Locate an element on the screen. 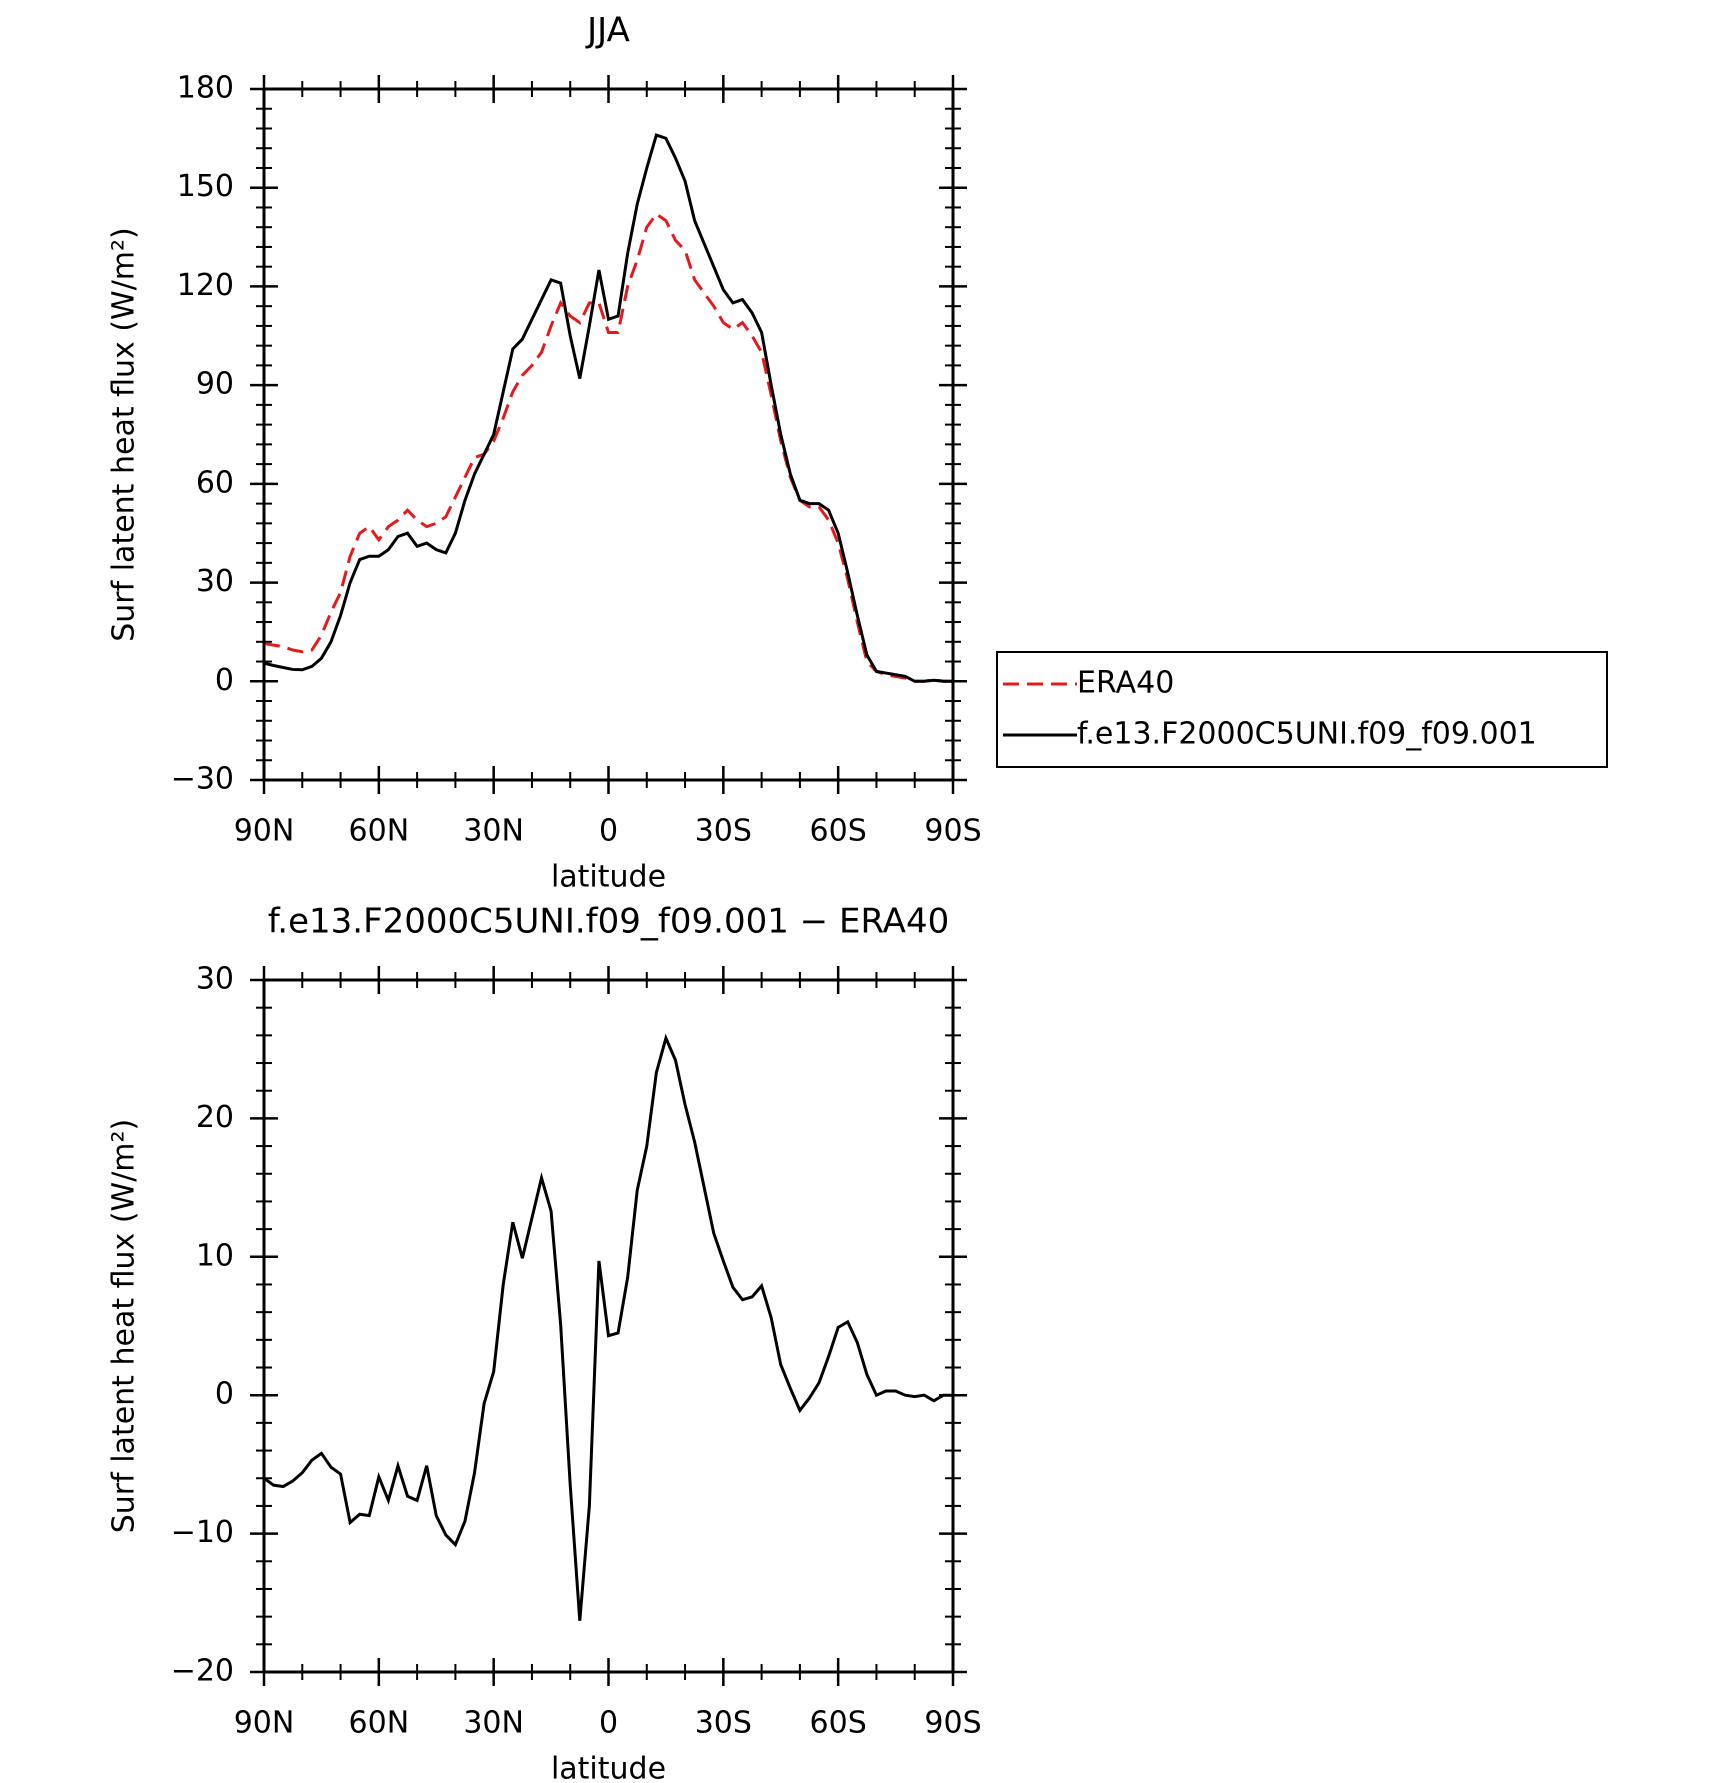 This screenshot has width=1710, height=1783. legend-label: f.e13.F2000C5UNI.f09_f09.001 is located at coordinates (1307, 734).